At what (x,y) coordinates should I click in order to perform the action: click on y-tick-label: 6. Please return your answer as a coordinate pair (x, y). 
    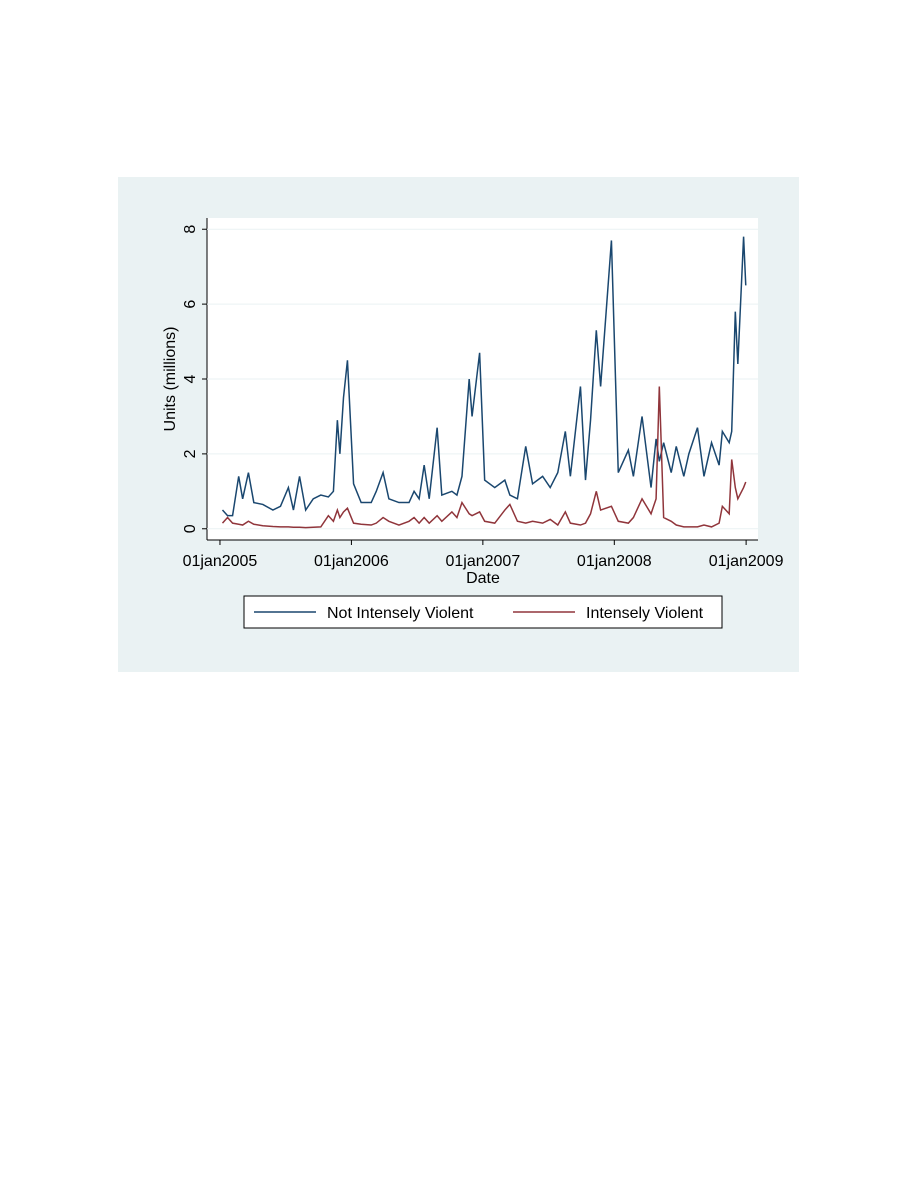
    Looking at the image, I should click on (190, 304).